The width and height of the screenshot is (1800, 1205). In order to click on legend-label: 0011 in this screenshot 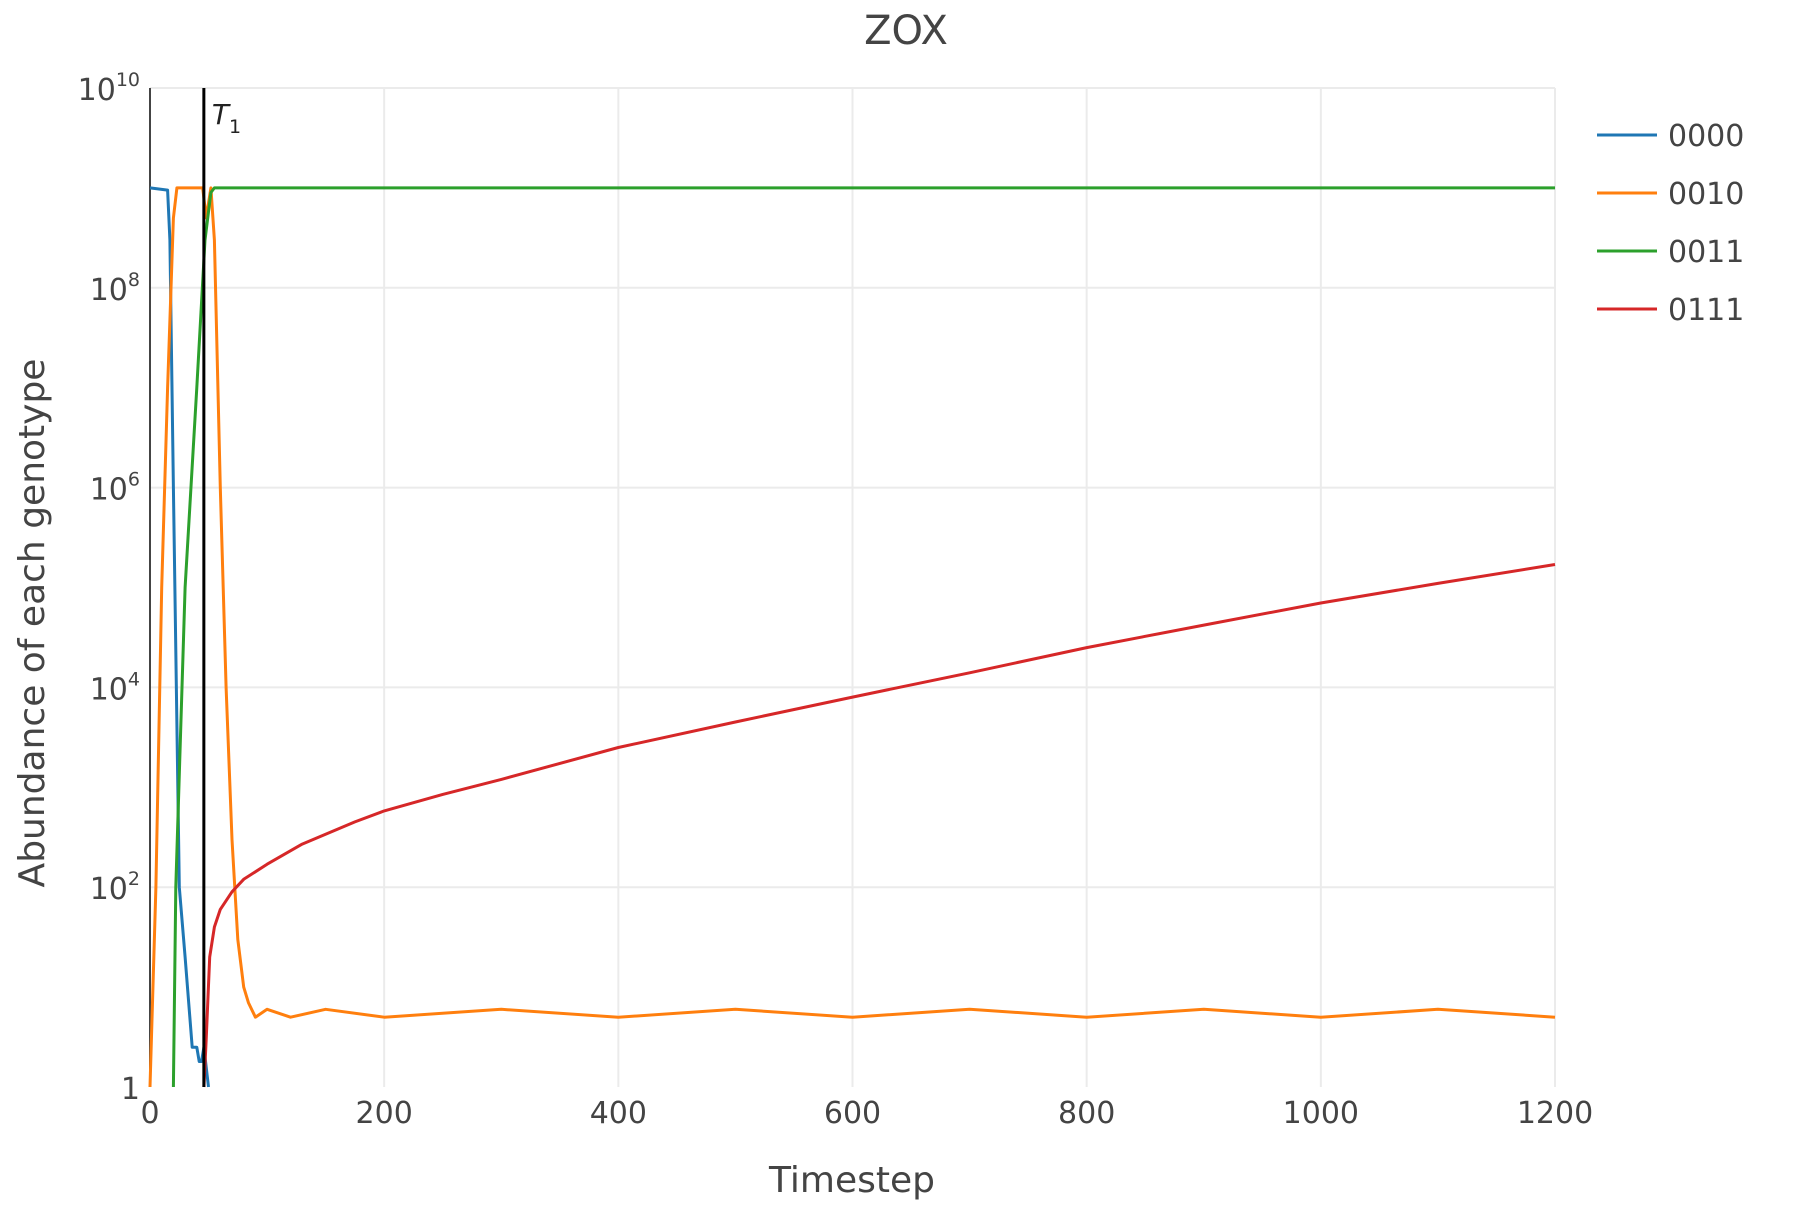, I will do `click(1706, 252)`.